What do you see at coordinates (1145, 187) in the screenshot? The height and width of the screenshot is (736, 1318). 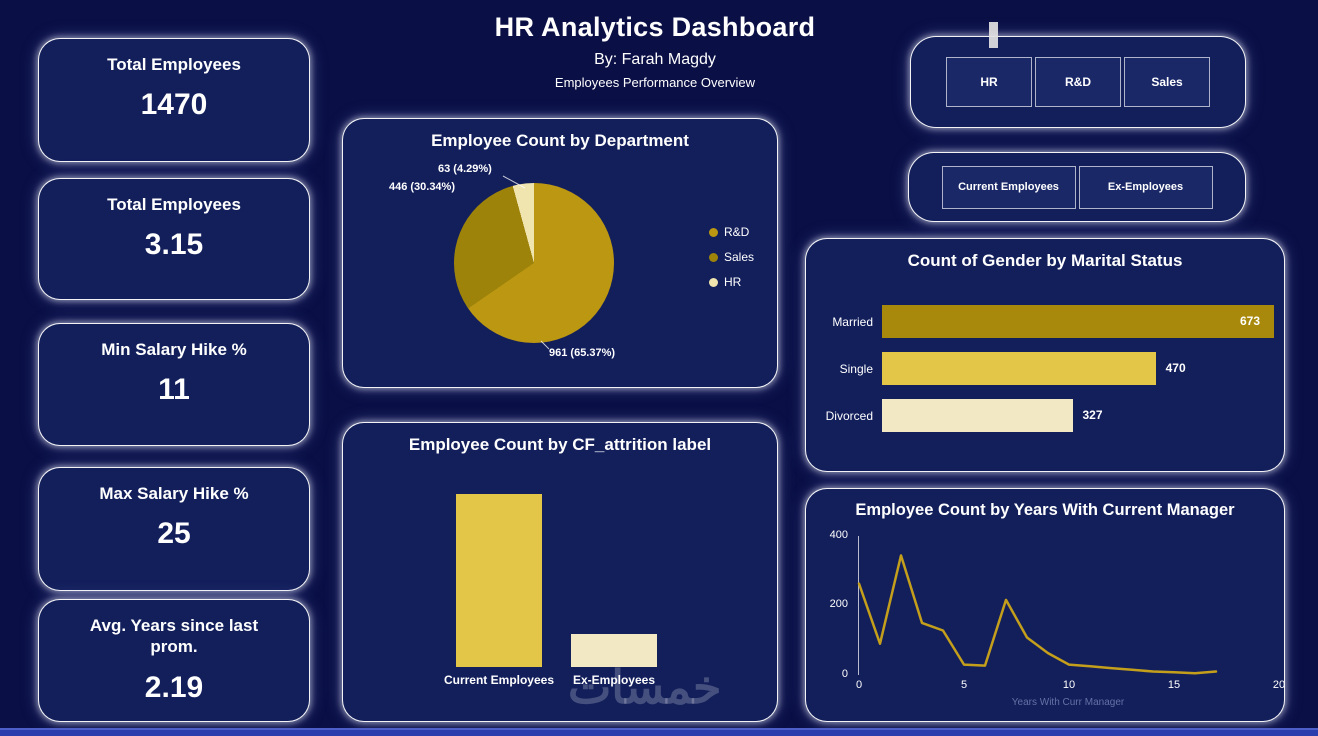 I see `slicer-button-ex-employees: Ex-Employees` at bounding box center [1145, 187].